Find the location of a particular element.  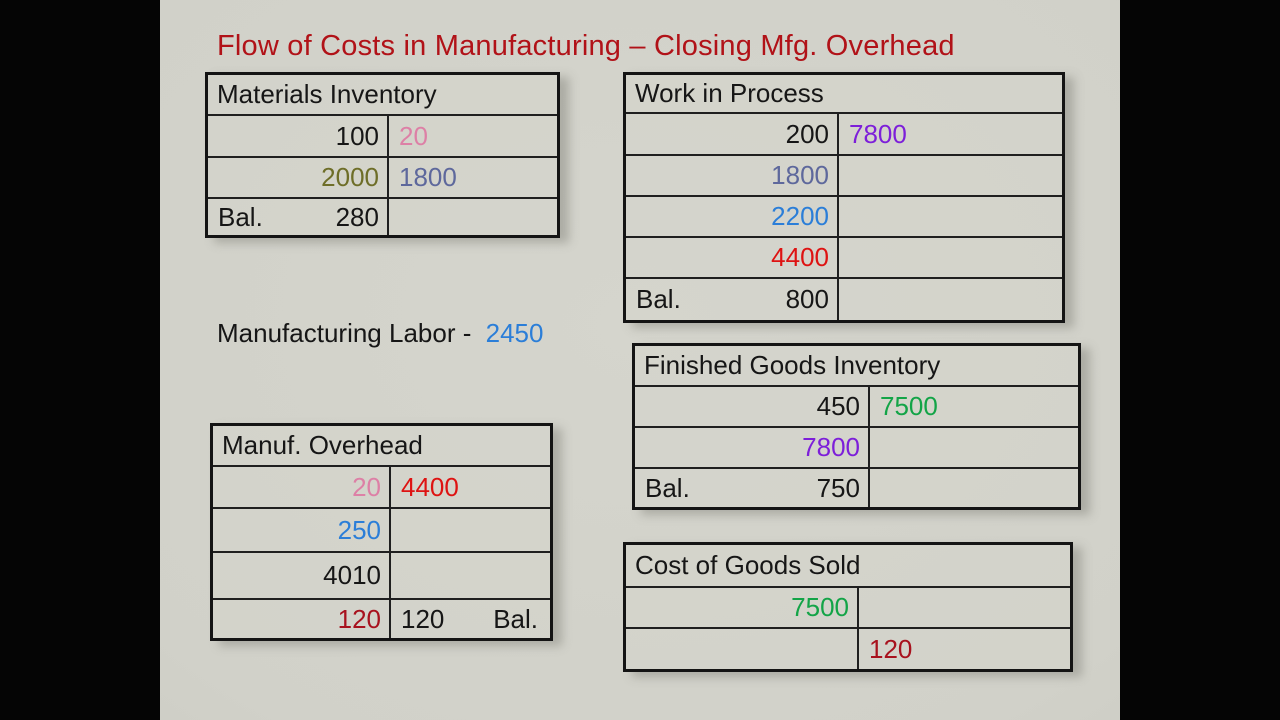

debit-value: 1800 is located at coordinates (800, 175).